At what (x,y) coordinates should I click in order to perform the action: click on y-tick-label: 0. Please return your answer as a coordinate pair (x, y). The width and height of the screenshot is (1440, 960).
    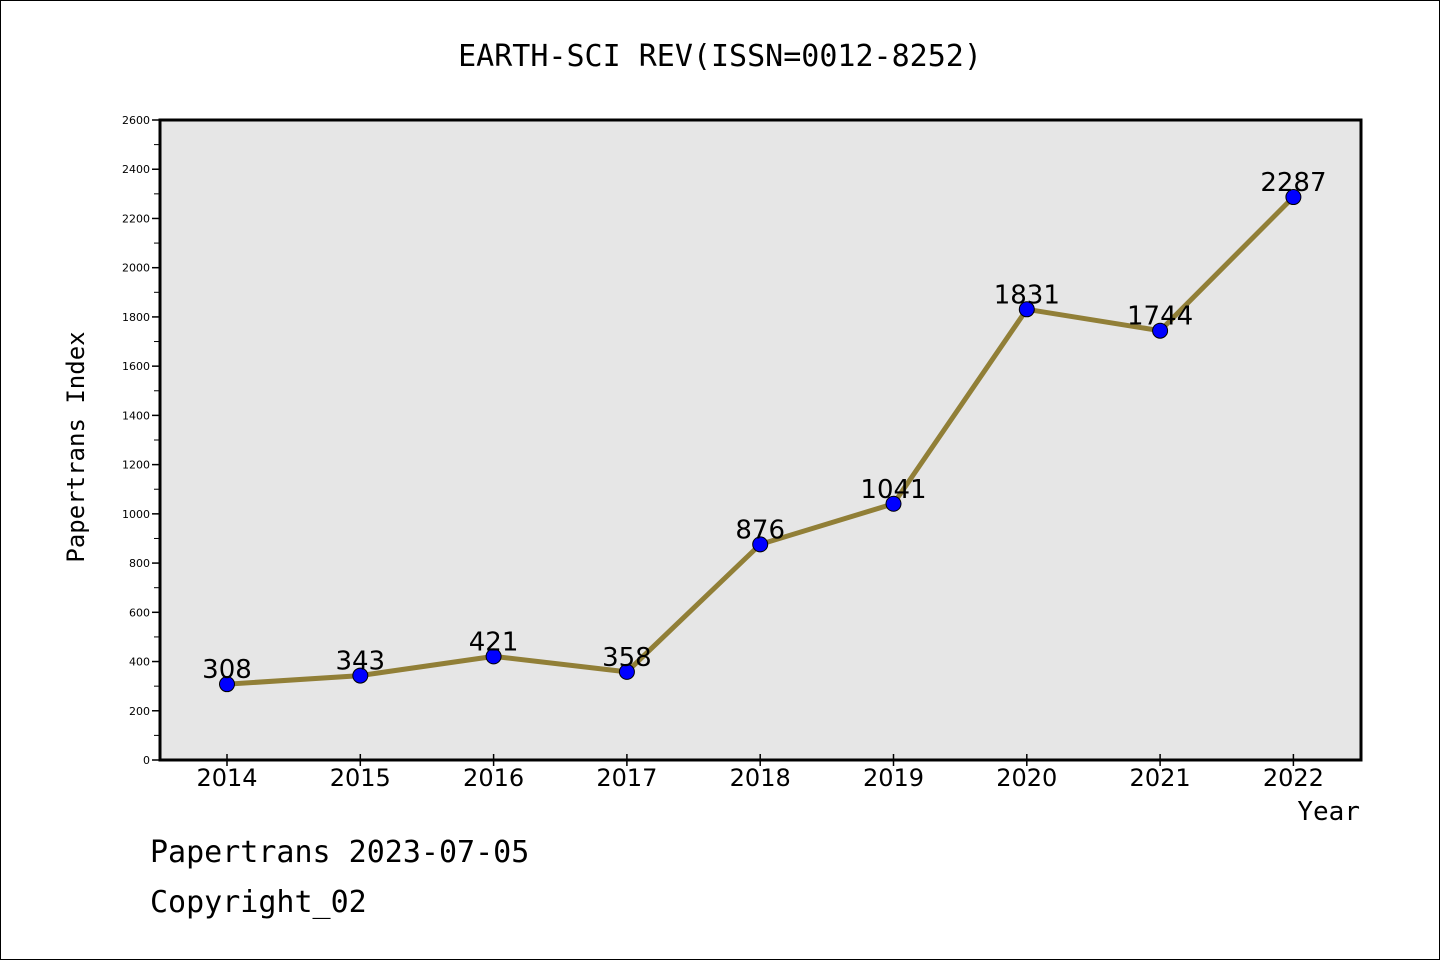
    Looking at the image, I should click on (146, 760).